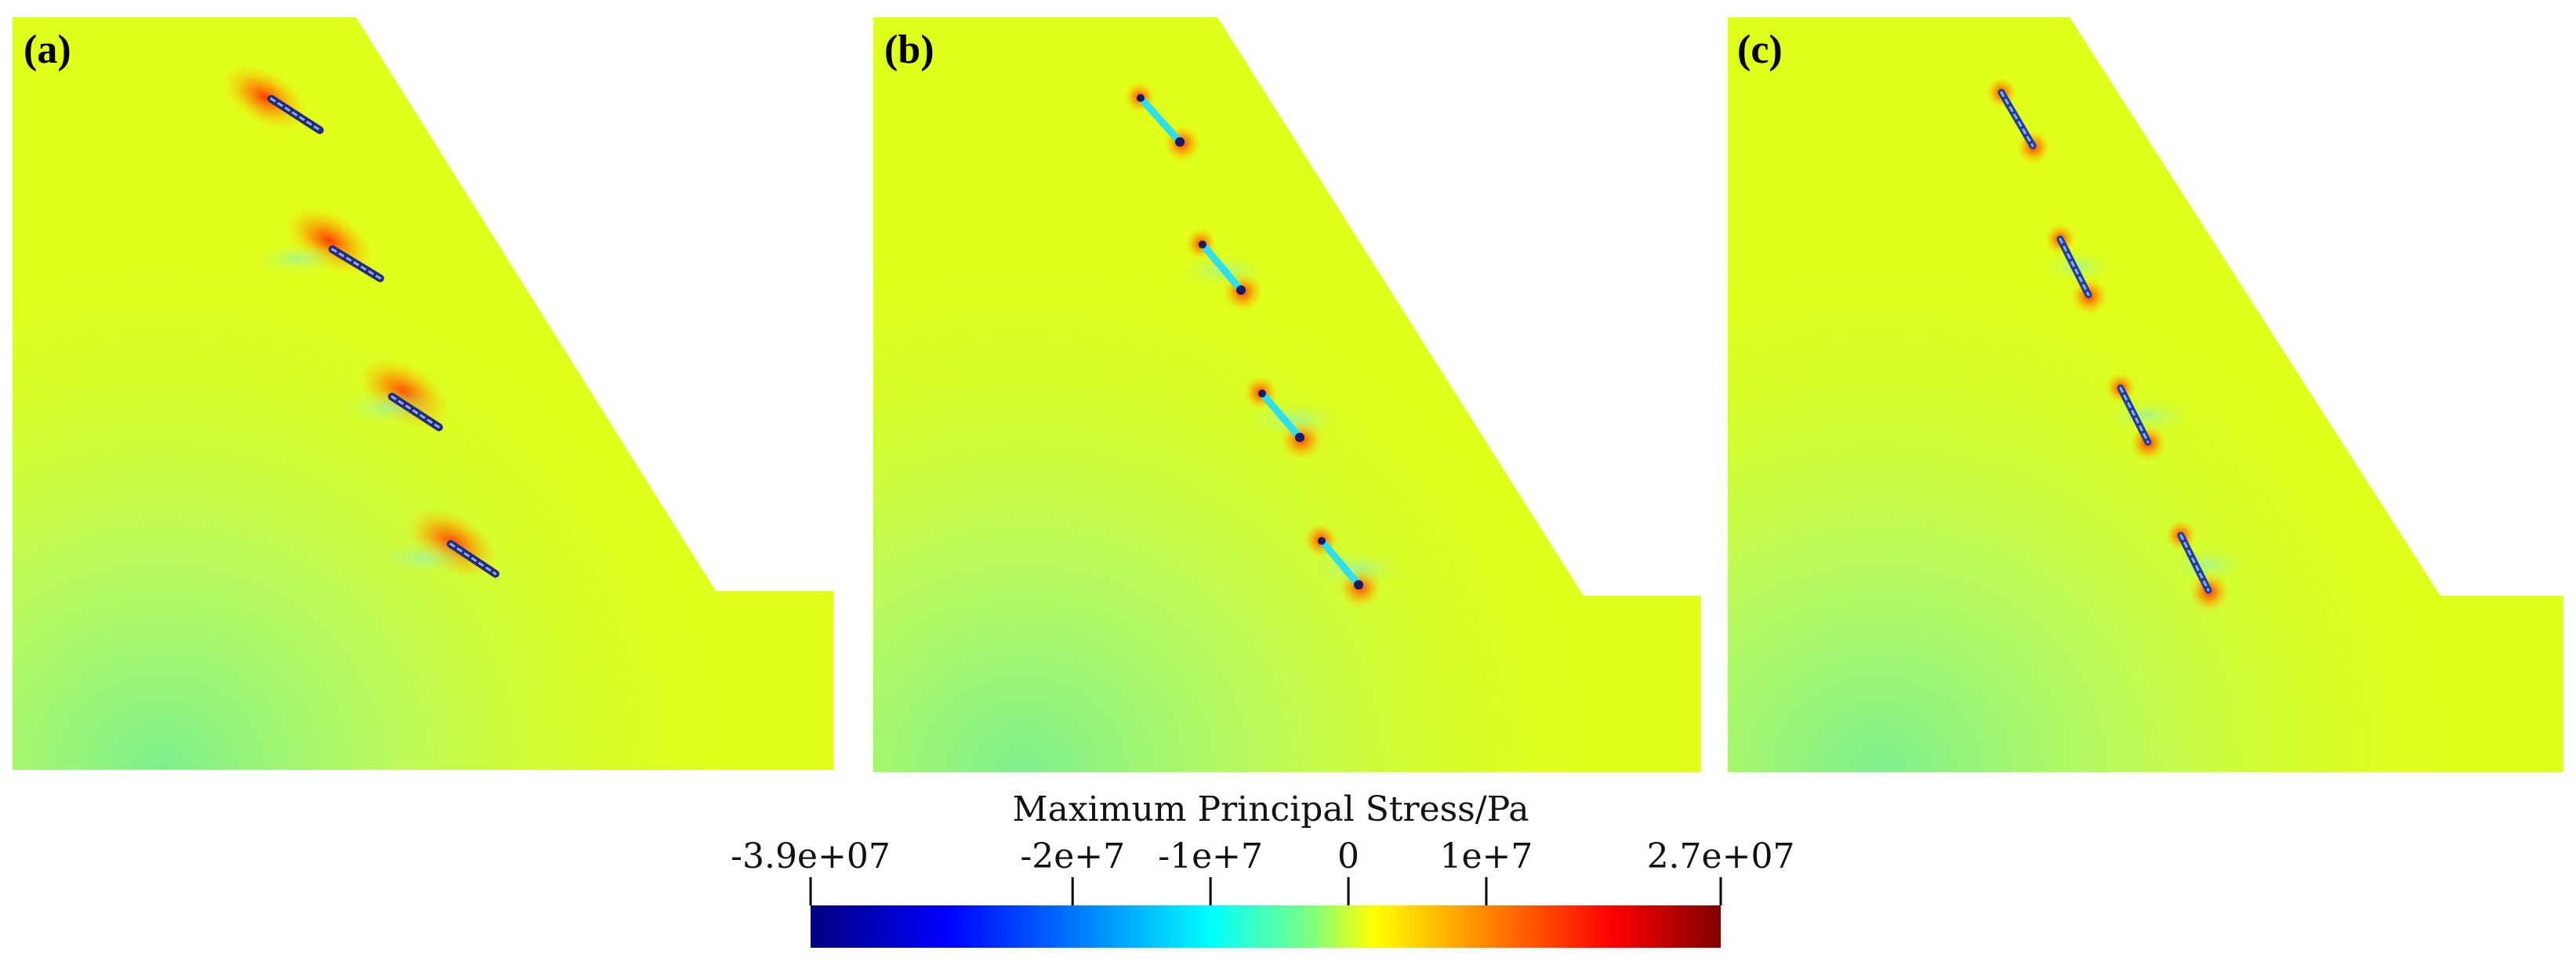  I want to click on colorbar-tick-label: 2.7e+07, so click(1721, 856).